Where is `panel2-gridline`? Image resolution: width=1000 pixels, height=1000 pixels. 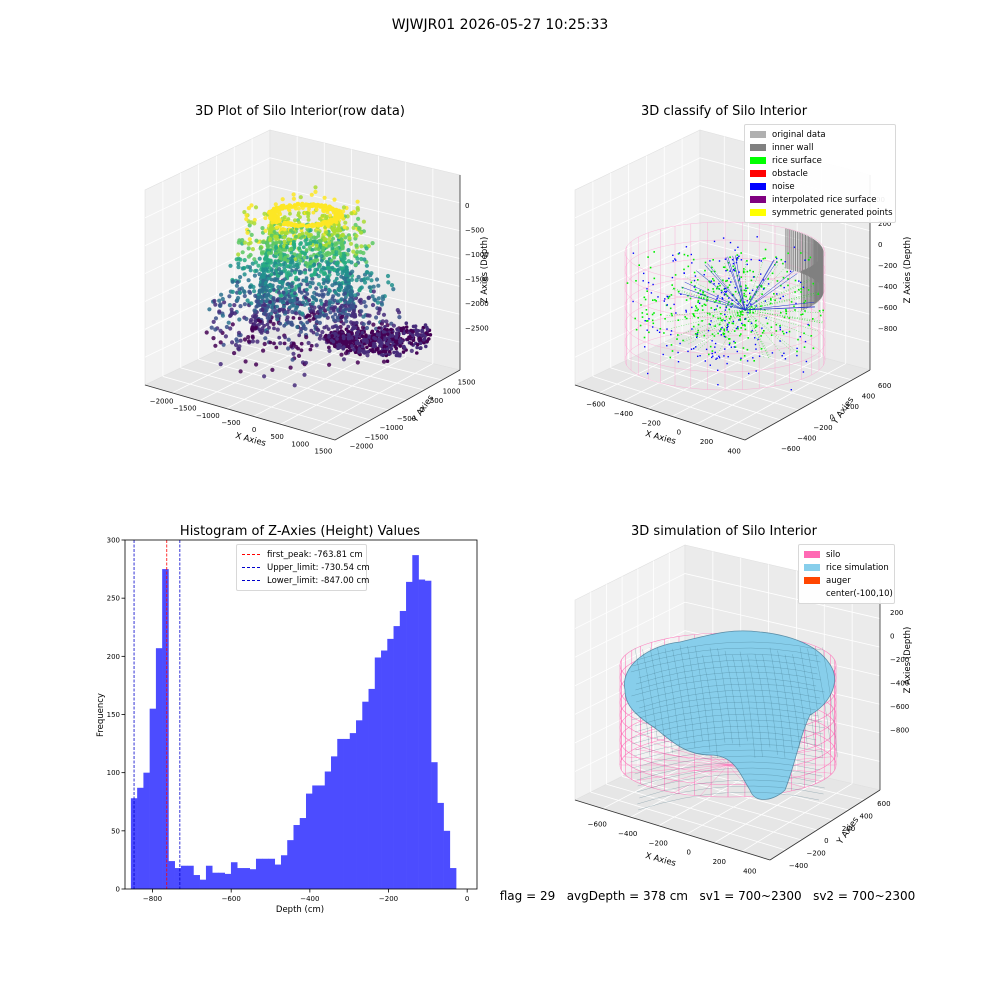
panel2-gridline is located at coordinates (662, 362).